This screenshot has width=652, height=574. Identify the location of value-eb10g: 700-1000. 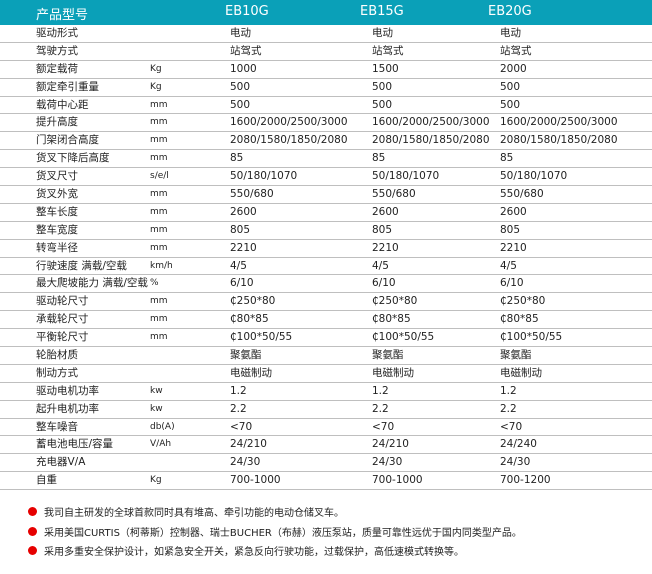
(255, 480).